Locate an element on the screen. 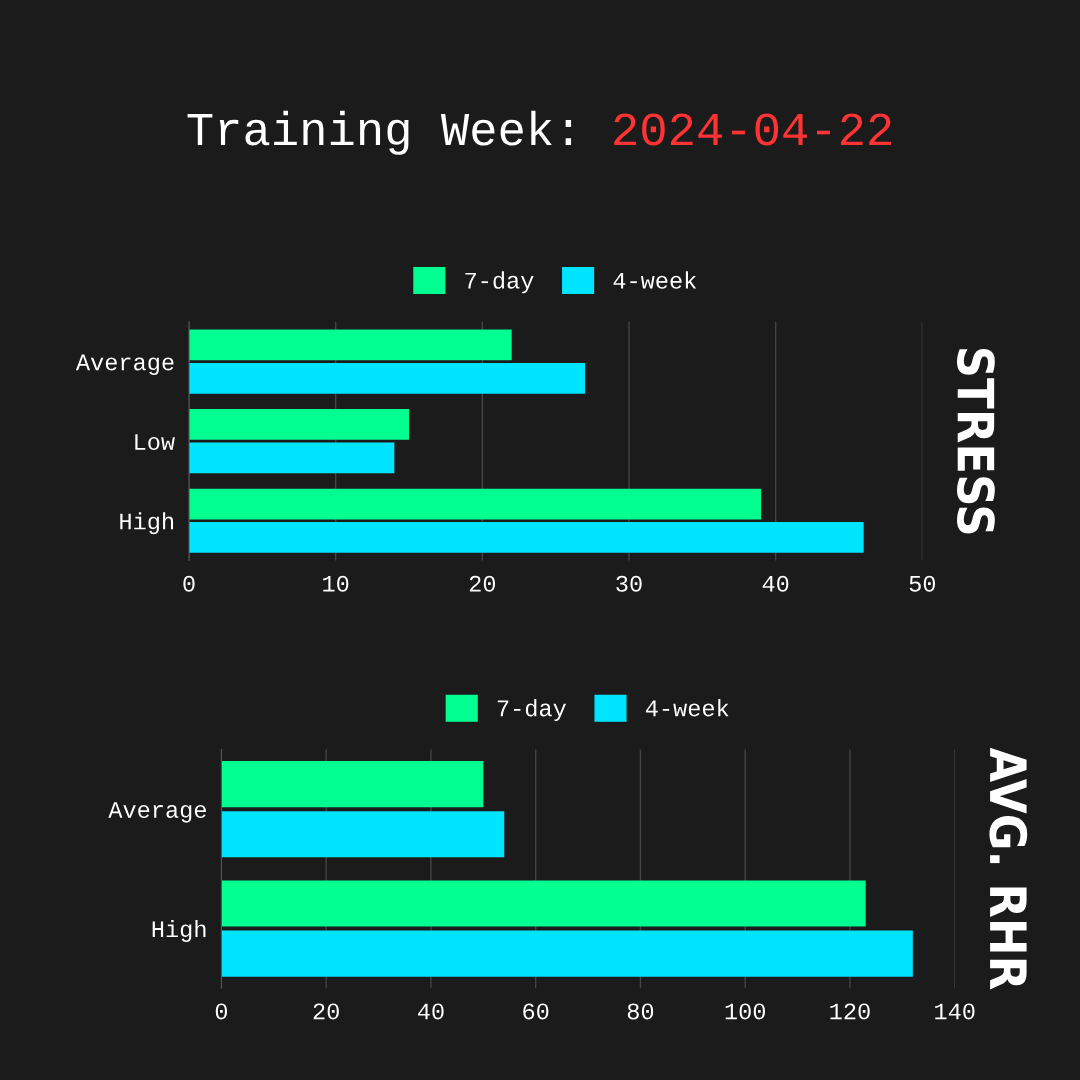 The width and height of the screenshot is (1080, 1080). x-tick-label: 140 is located at coordinates (955, 1011).